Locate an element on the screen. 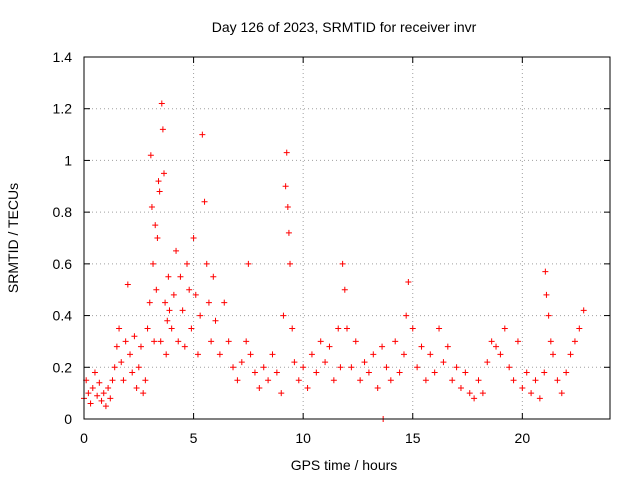 The height and width of the screenshot is (480, 640). y-tick-label: 0.8 is located at coordinates (63, 212).